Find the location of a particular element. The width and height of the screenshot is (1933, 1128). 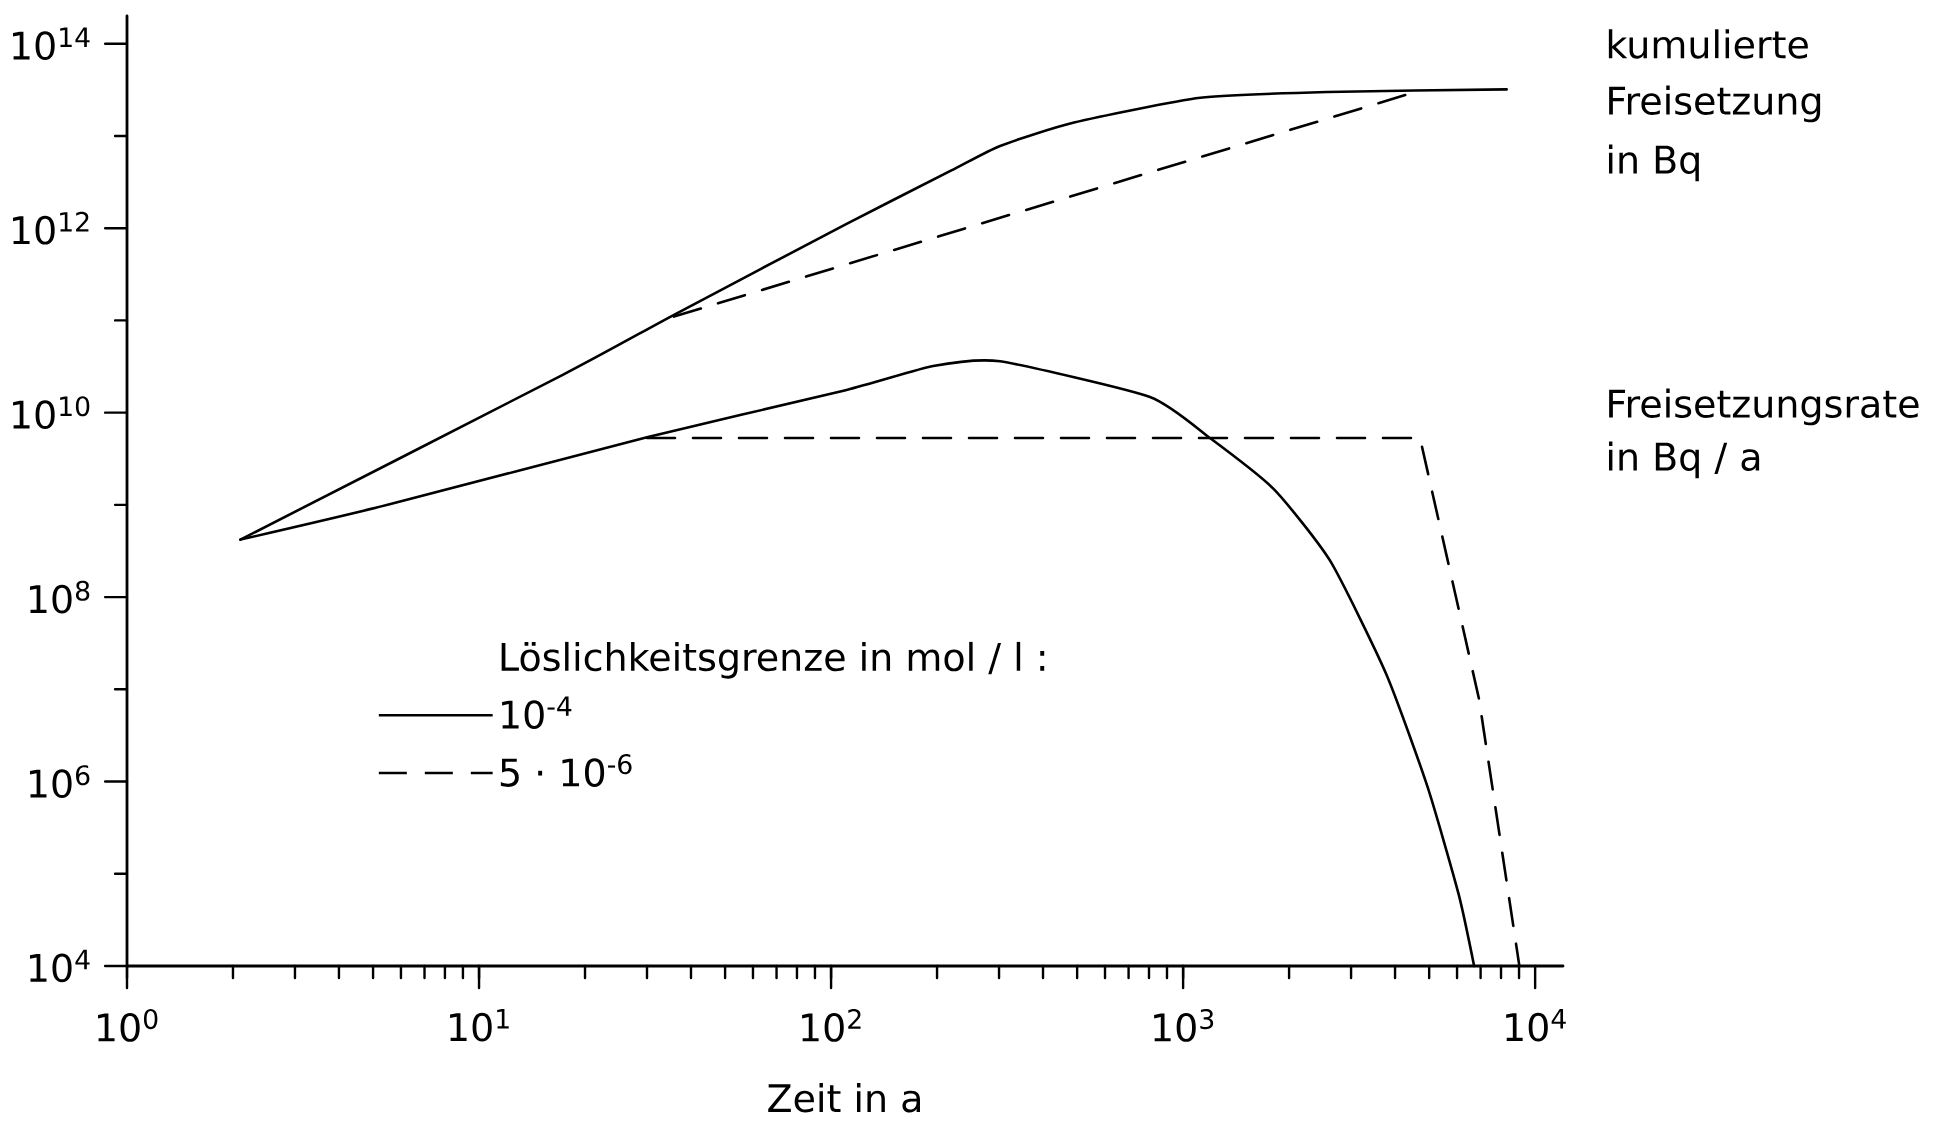

text: Freisetzung is located at coordinates (1715, 104).